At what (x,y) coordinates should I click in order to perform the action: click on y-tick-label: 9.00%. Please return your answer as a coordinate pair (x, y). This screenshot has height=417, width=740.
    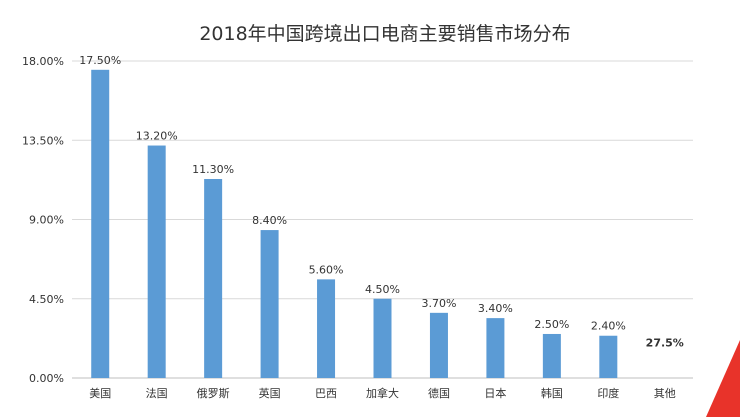
    Looking at the image, I should click on (46, 220).